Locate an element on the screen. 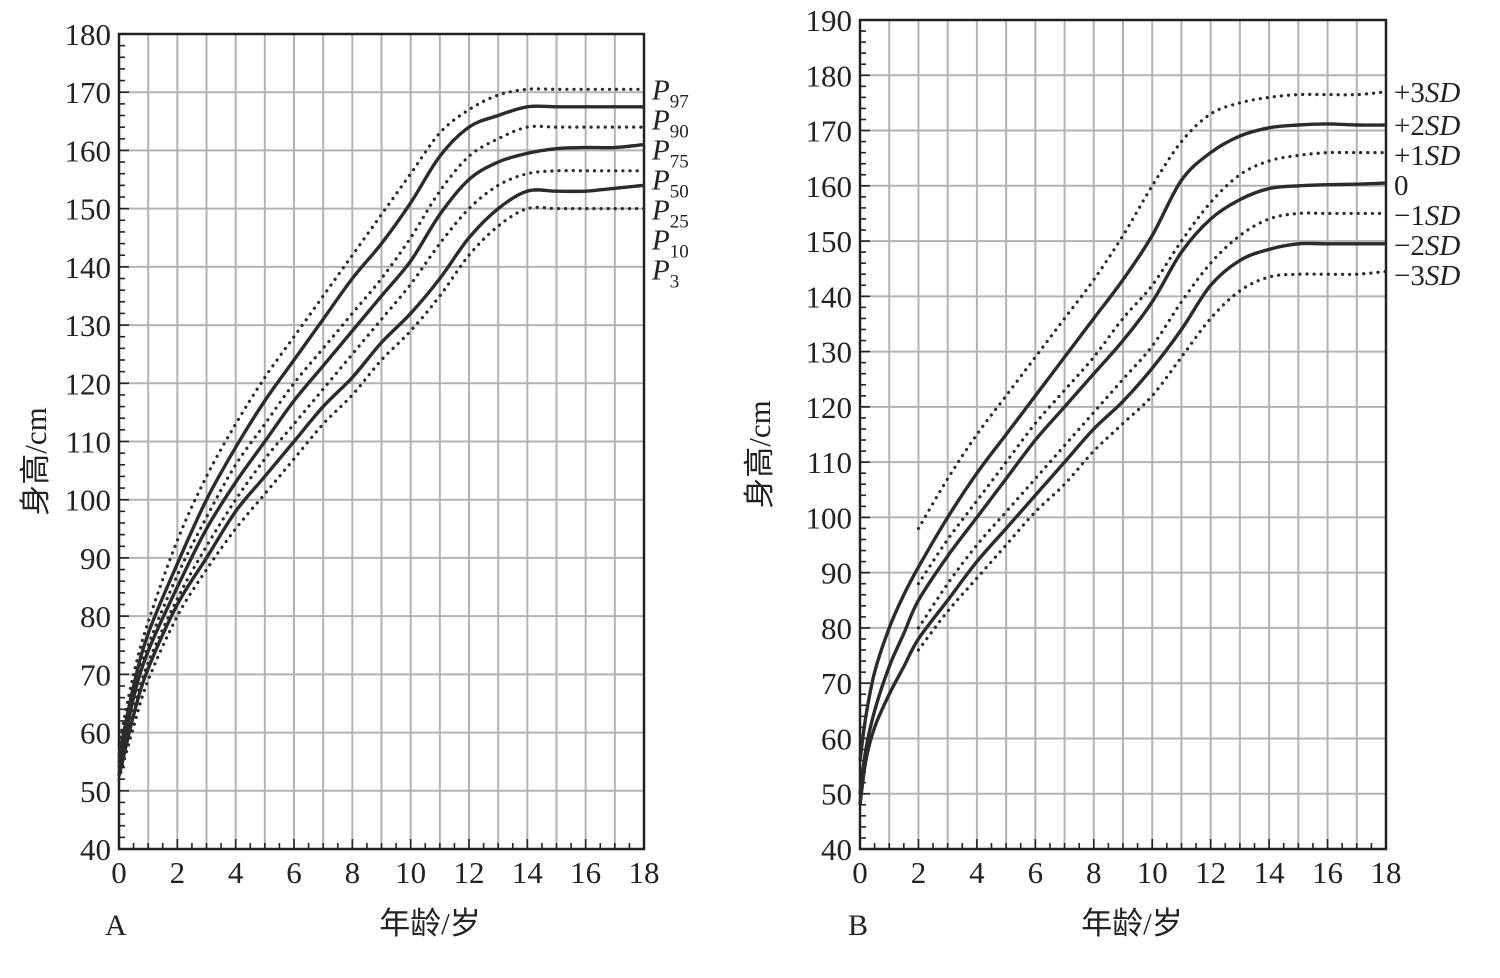 This screenshot has height=978, width=1500. series-label: P10 is located at coordinates (670, 243).